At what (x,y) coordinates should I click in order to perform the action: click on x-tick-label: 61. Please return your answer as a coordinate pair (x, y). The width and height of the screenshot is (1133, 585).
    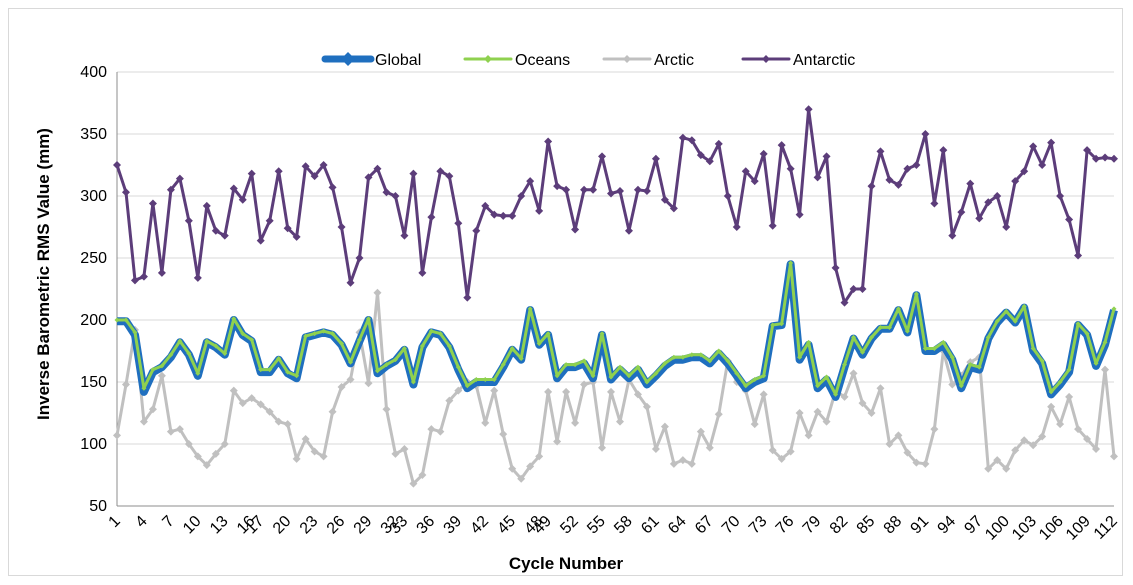
    Looking at the image, I should click on (650, 525).